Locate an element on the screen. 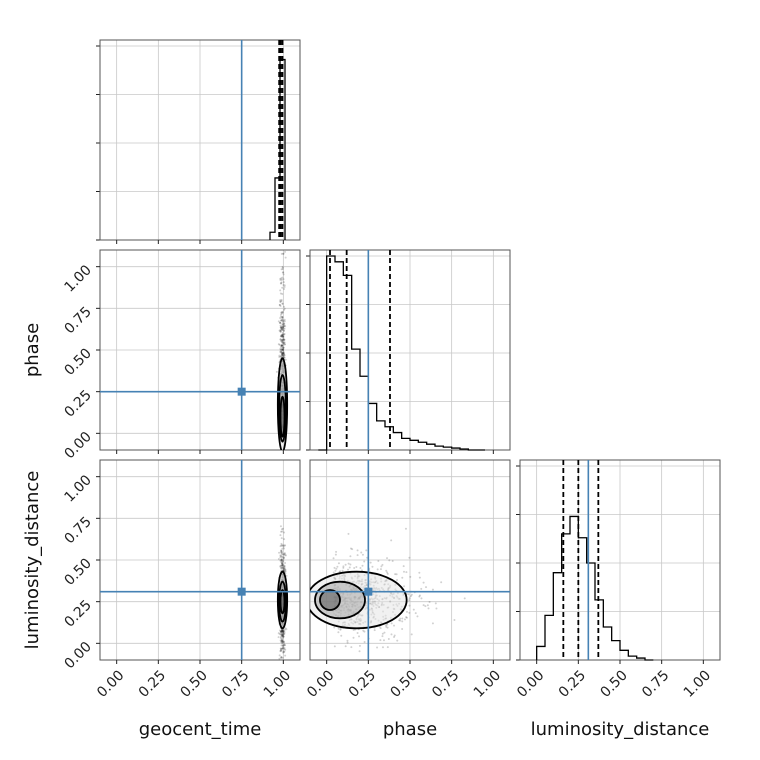 Image resolution: width=760 pixels, height=760 pixels. contour-line is located at coordinates (282, 416).